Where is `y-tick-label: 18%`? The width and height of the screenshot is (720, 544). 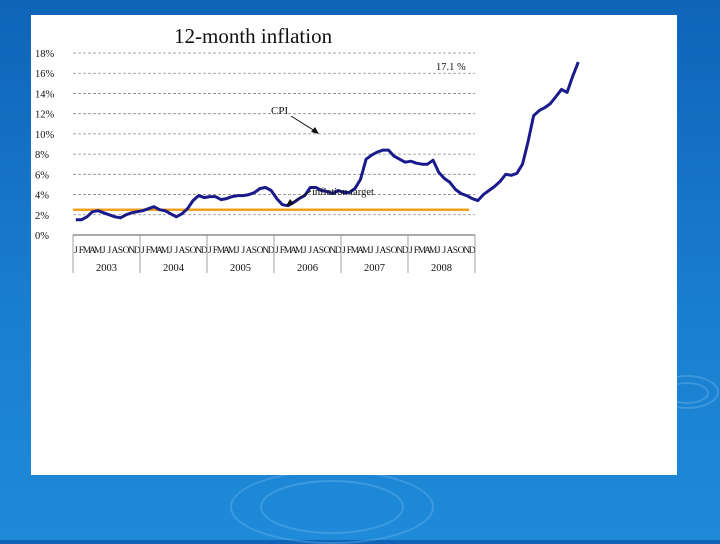 y-tick-label: 18% is located at coordinates (45, 54).